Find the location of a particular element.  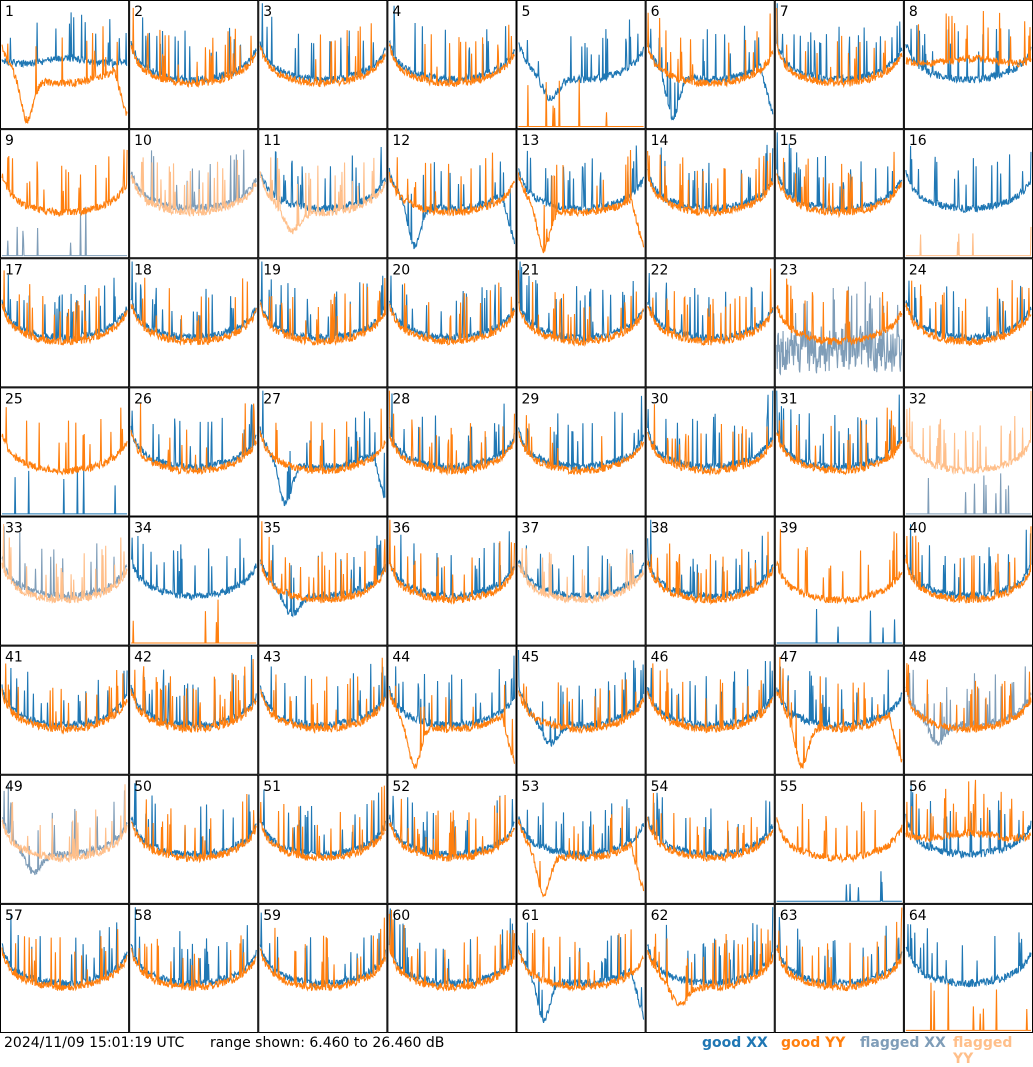

panel-37: 37 is located at coordinates (581, 581).